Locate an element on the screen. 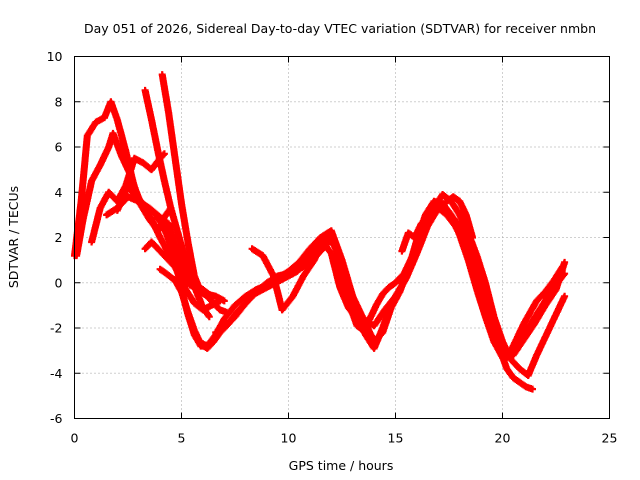  x-tick-label: 0 is located at coordinates (75, 438).